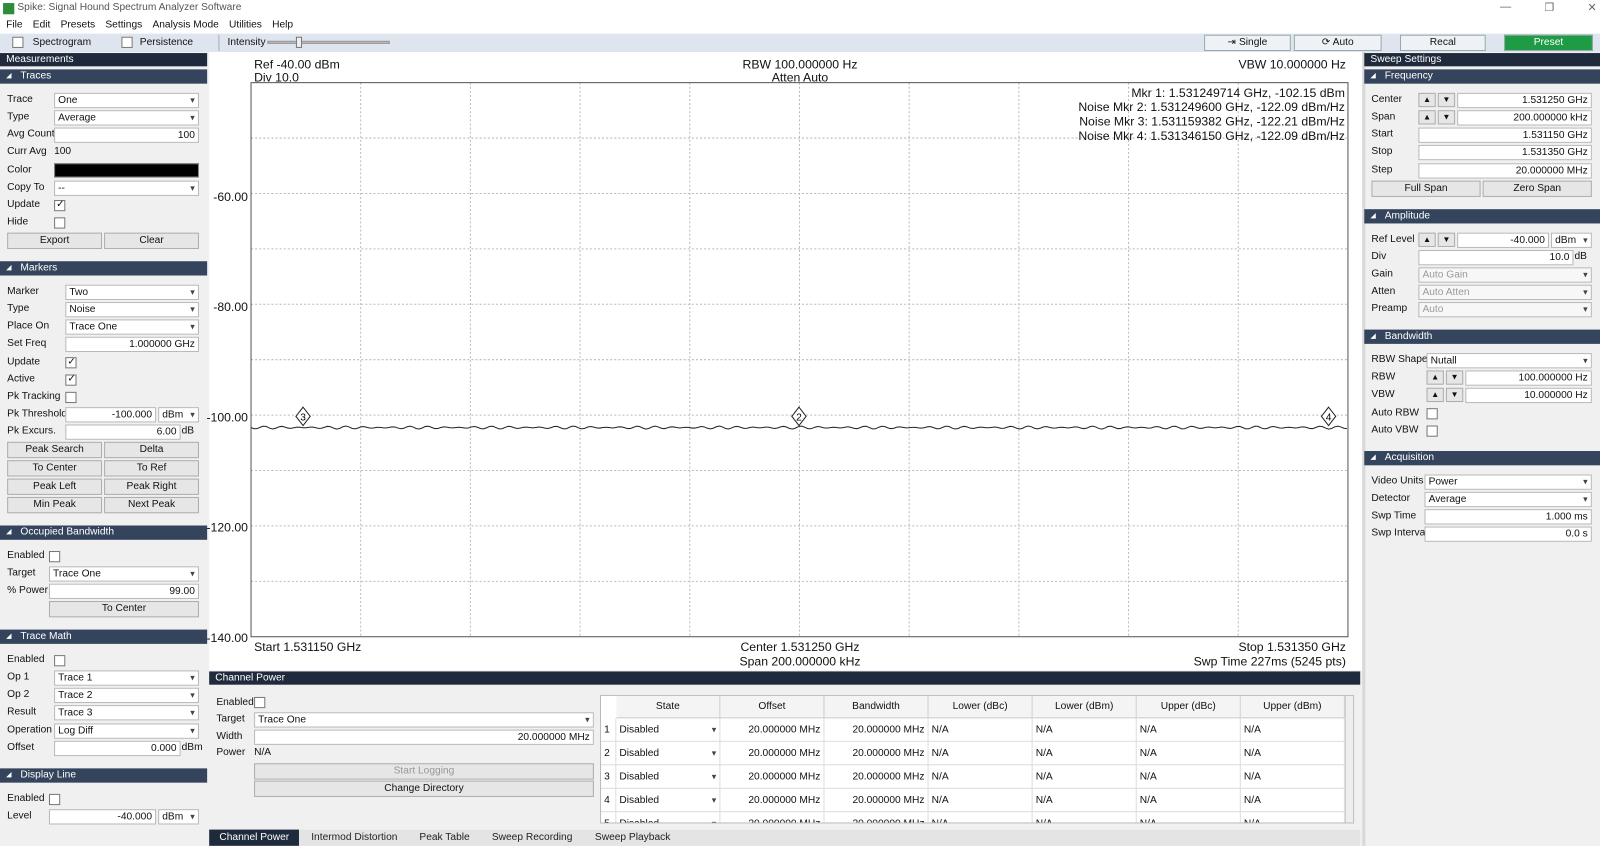  I want to click on text-input: 10.0, so click(1496, 257).